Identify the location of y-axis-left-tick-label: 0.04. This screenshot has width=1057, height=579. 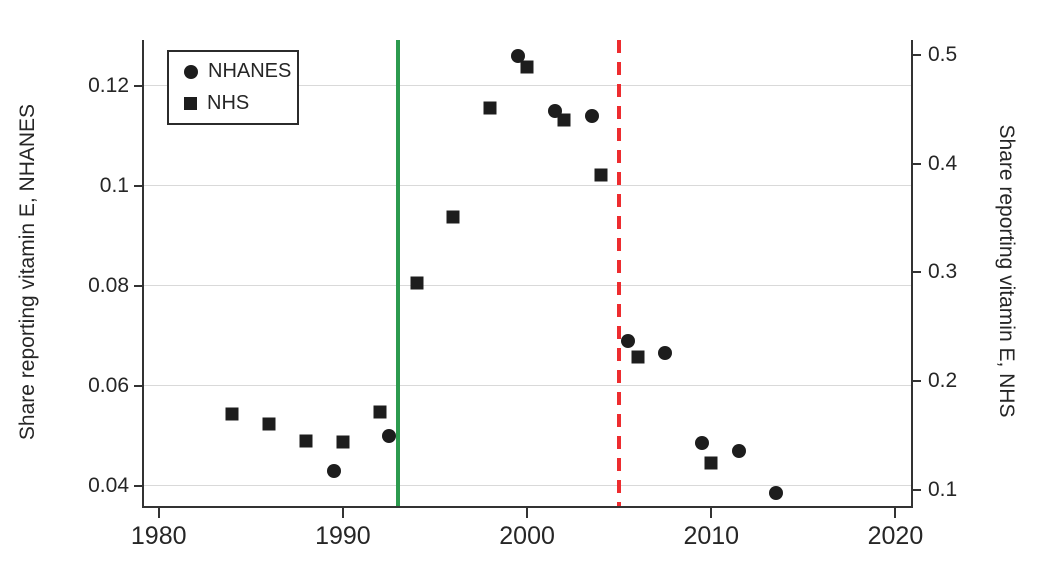
(108, 485).